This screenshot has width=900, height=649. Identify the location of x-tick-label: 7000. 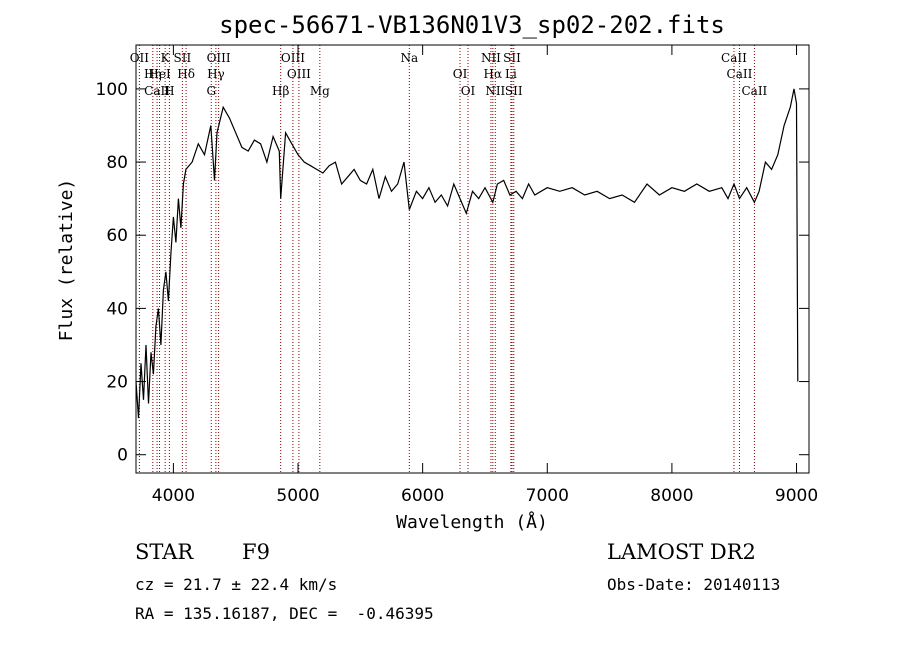
(547, 496).